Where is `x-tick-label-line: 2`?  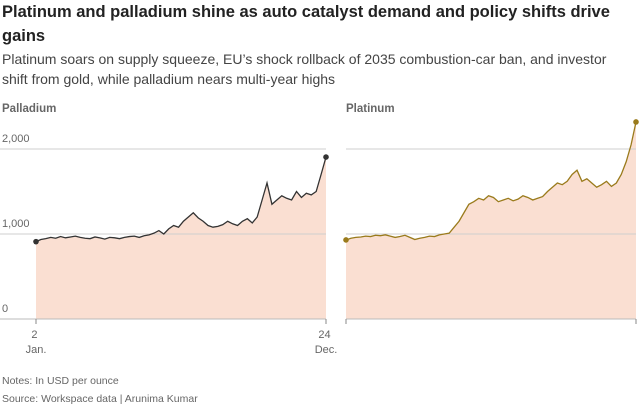
x-tick-label-line: 2 is located at coordinates (35, 335).